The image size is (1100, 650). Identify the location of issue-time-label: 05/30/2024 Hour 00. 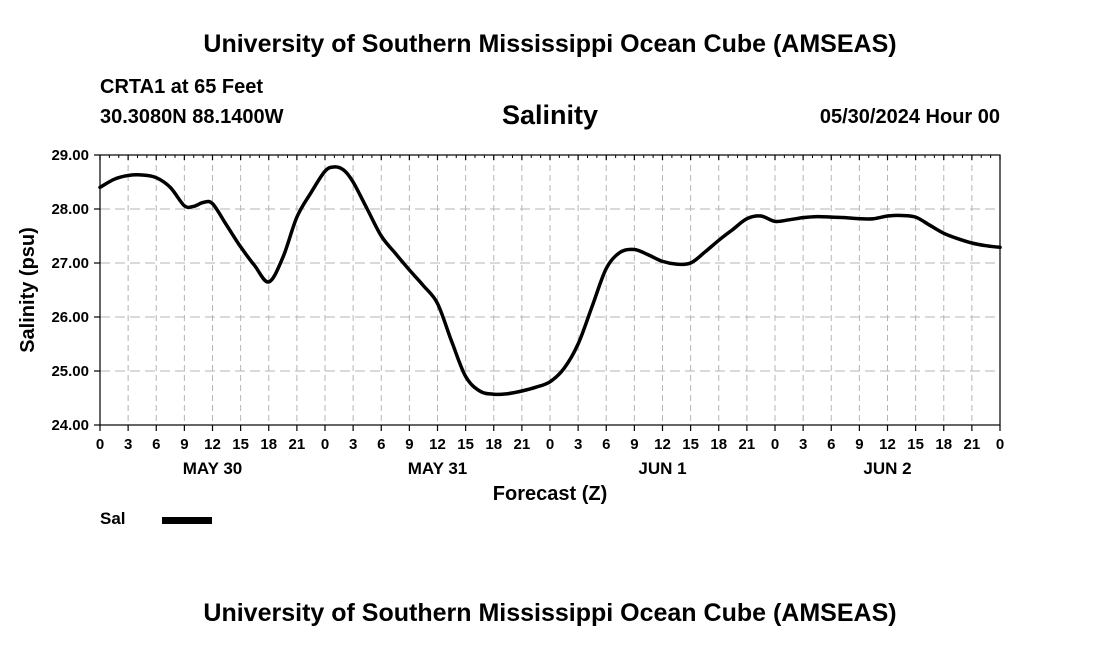
(909, 117).